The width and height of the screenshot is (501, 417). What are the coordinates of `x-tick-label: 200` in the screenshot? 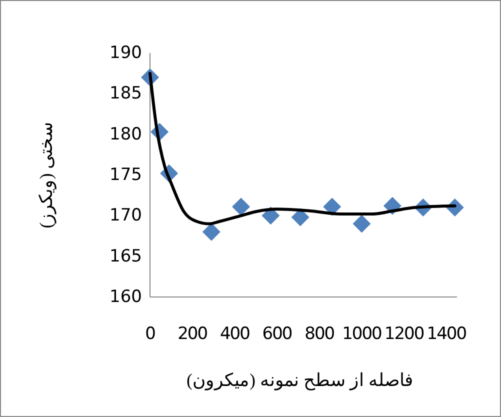 It's located at (193, 334).